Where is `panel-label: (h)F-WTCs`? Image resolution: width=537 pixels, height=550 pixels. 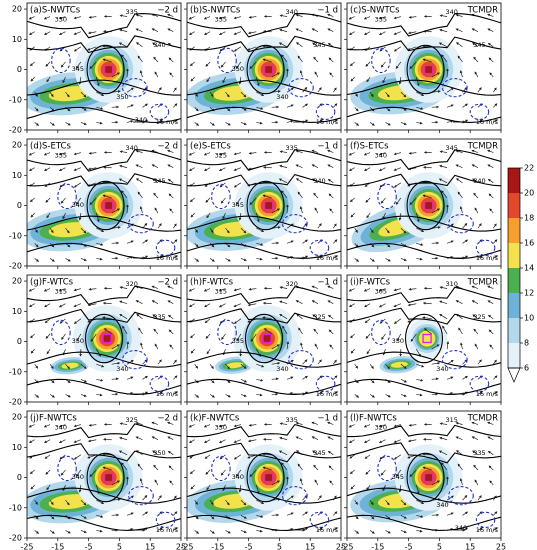
panel-label: (h)F-WTCs is located at coordinates (212, 283).